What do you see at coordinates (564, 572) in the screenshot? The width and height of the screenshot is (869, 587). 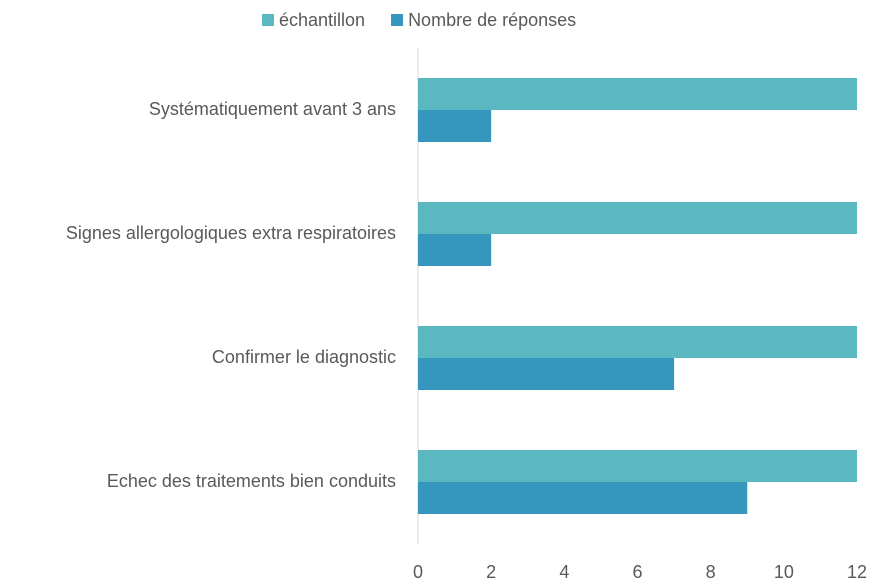 I see `x-tick-label: 4` at bounding box center [564, 572].